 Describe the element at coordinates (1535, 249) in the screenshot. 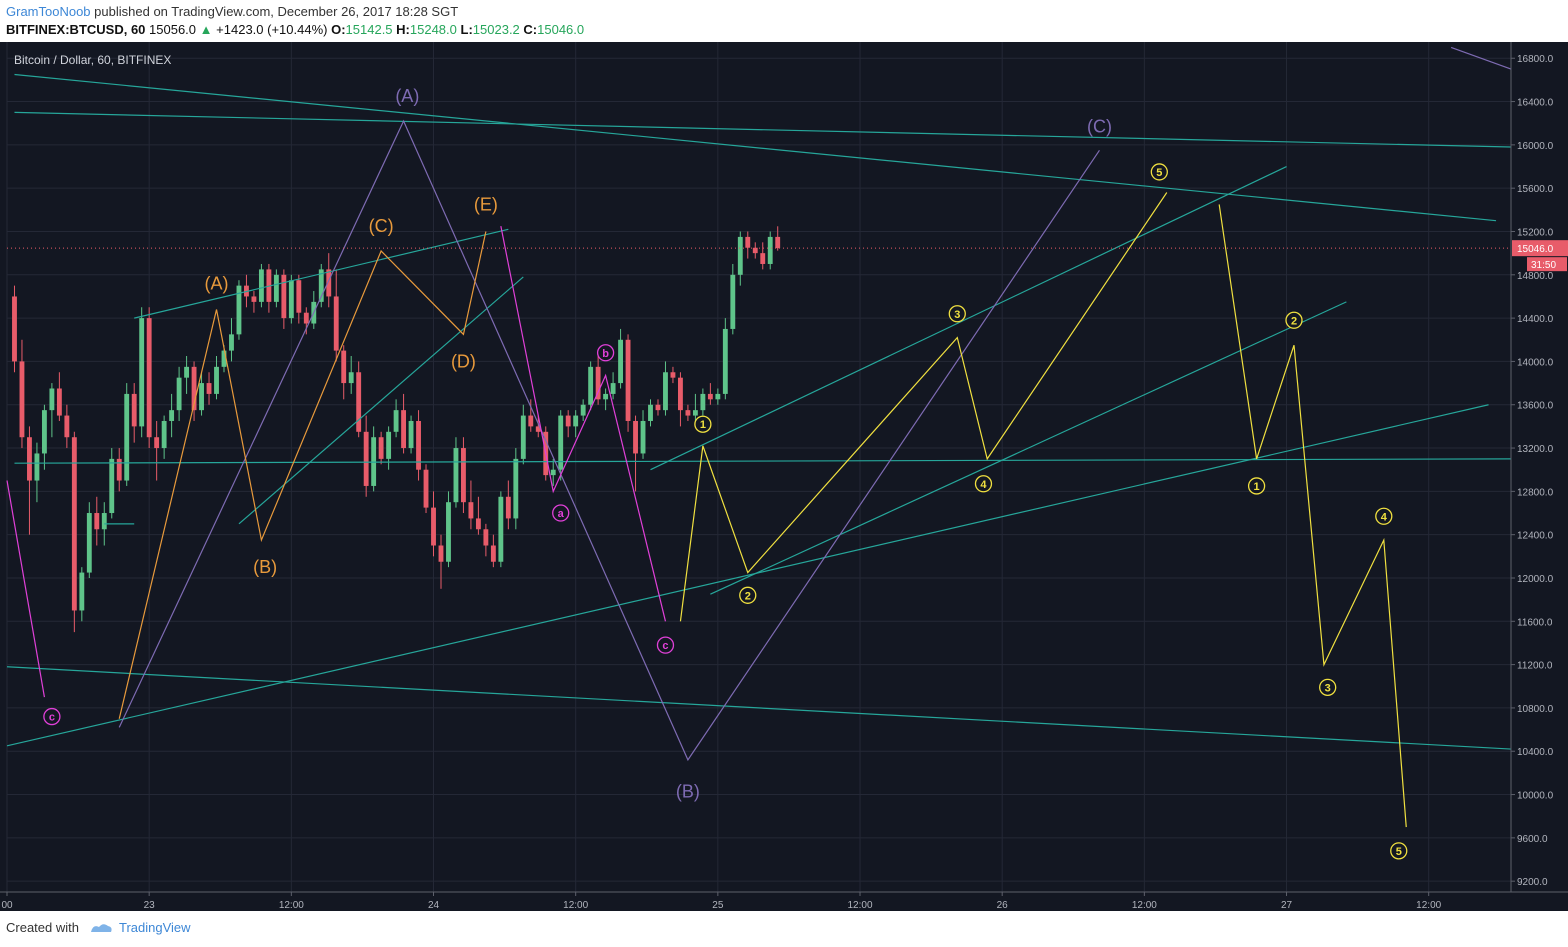

I see `last-price-tag-text: 15046.0` at that location.